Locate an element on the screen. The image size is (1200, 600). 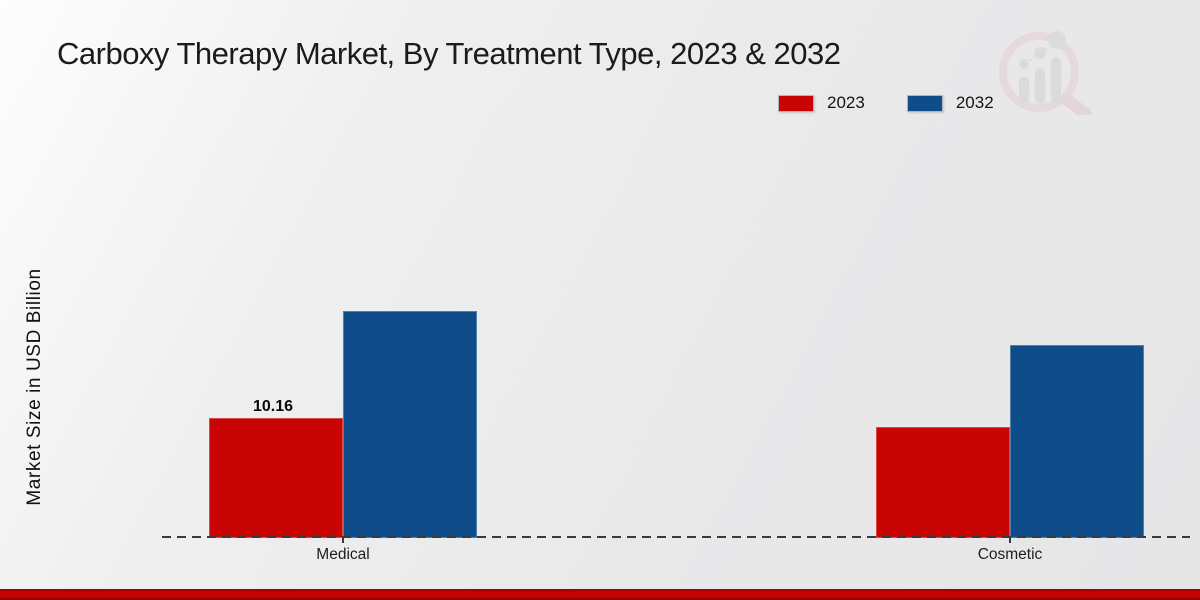
bar-cosmetic-2032 is located at coordinates (1077, 441).